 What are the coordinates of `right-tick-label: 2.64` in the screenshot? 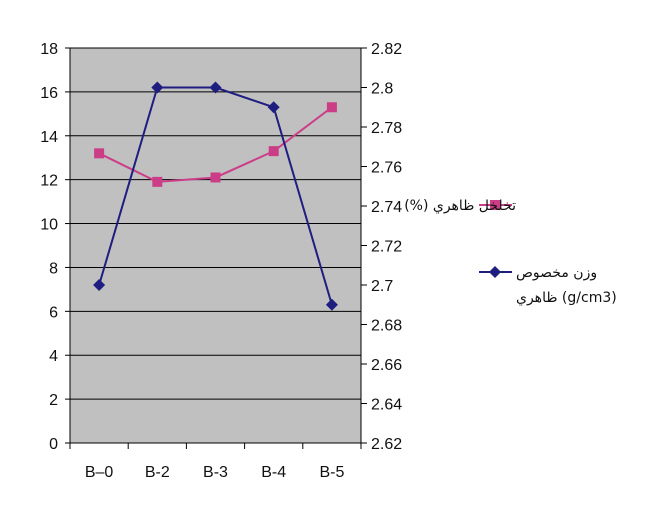 It's located at (386, 405).